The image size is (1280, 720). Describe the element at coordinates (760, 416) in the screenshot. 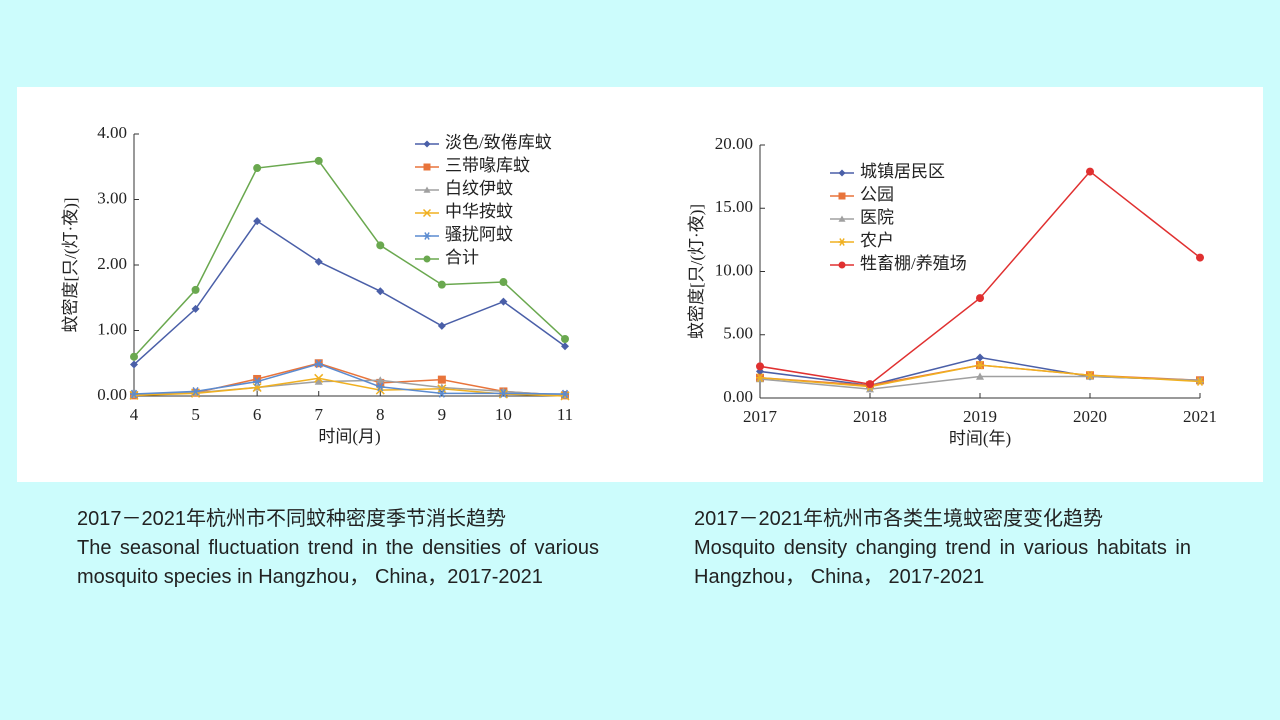

I see `x-tick-label: 2017` at that location.